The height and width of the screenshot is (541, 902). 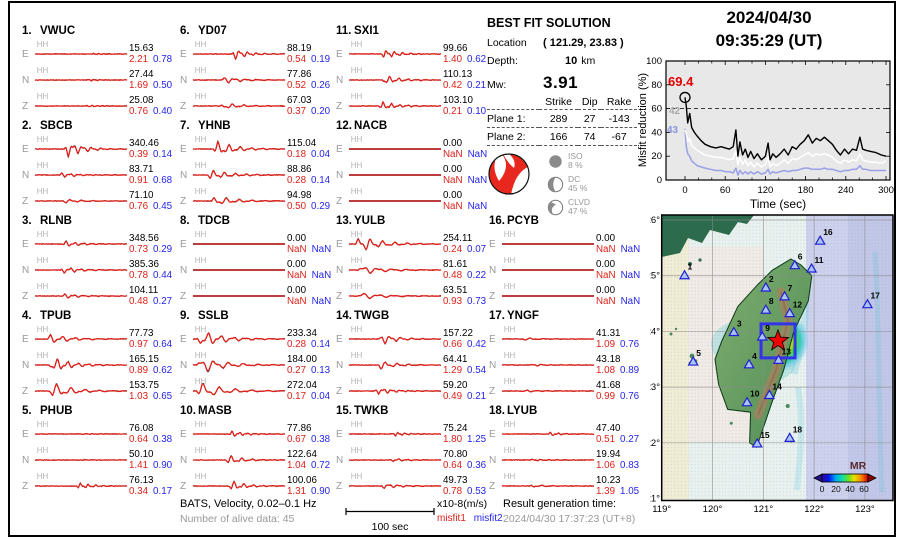 What do you see at coordinates (309, 244) in the screenshot?
I see `trace-values: 0.00 NaN NaN` at bounding box center [309, 244].